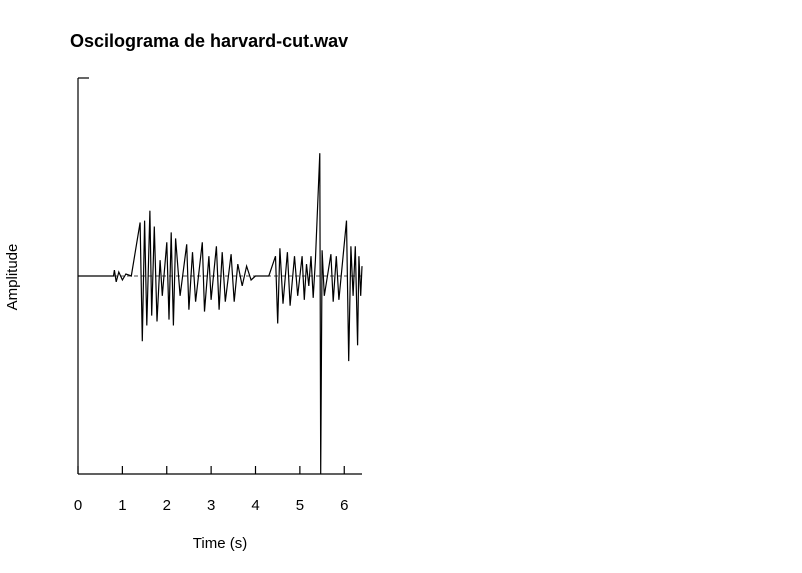 The height and width of the screenshot is (573, 802). I want to click on x-axis-label: Time (s), so click(220, 543).